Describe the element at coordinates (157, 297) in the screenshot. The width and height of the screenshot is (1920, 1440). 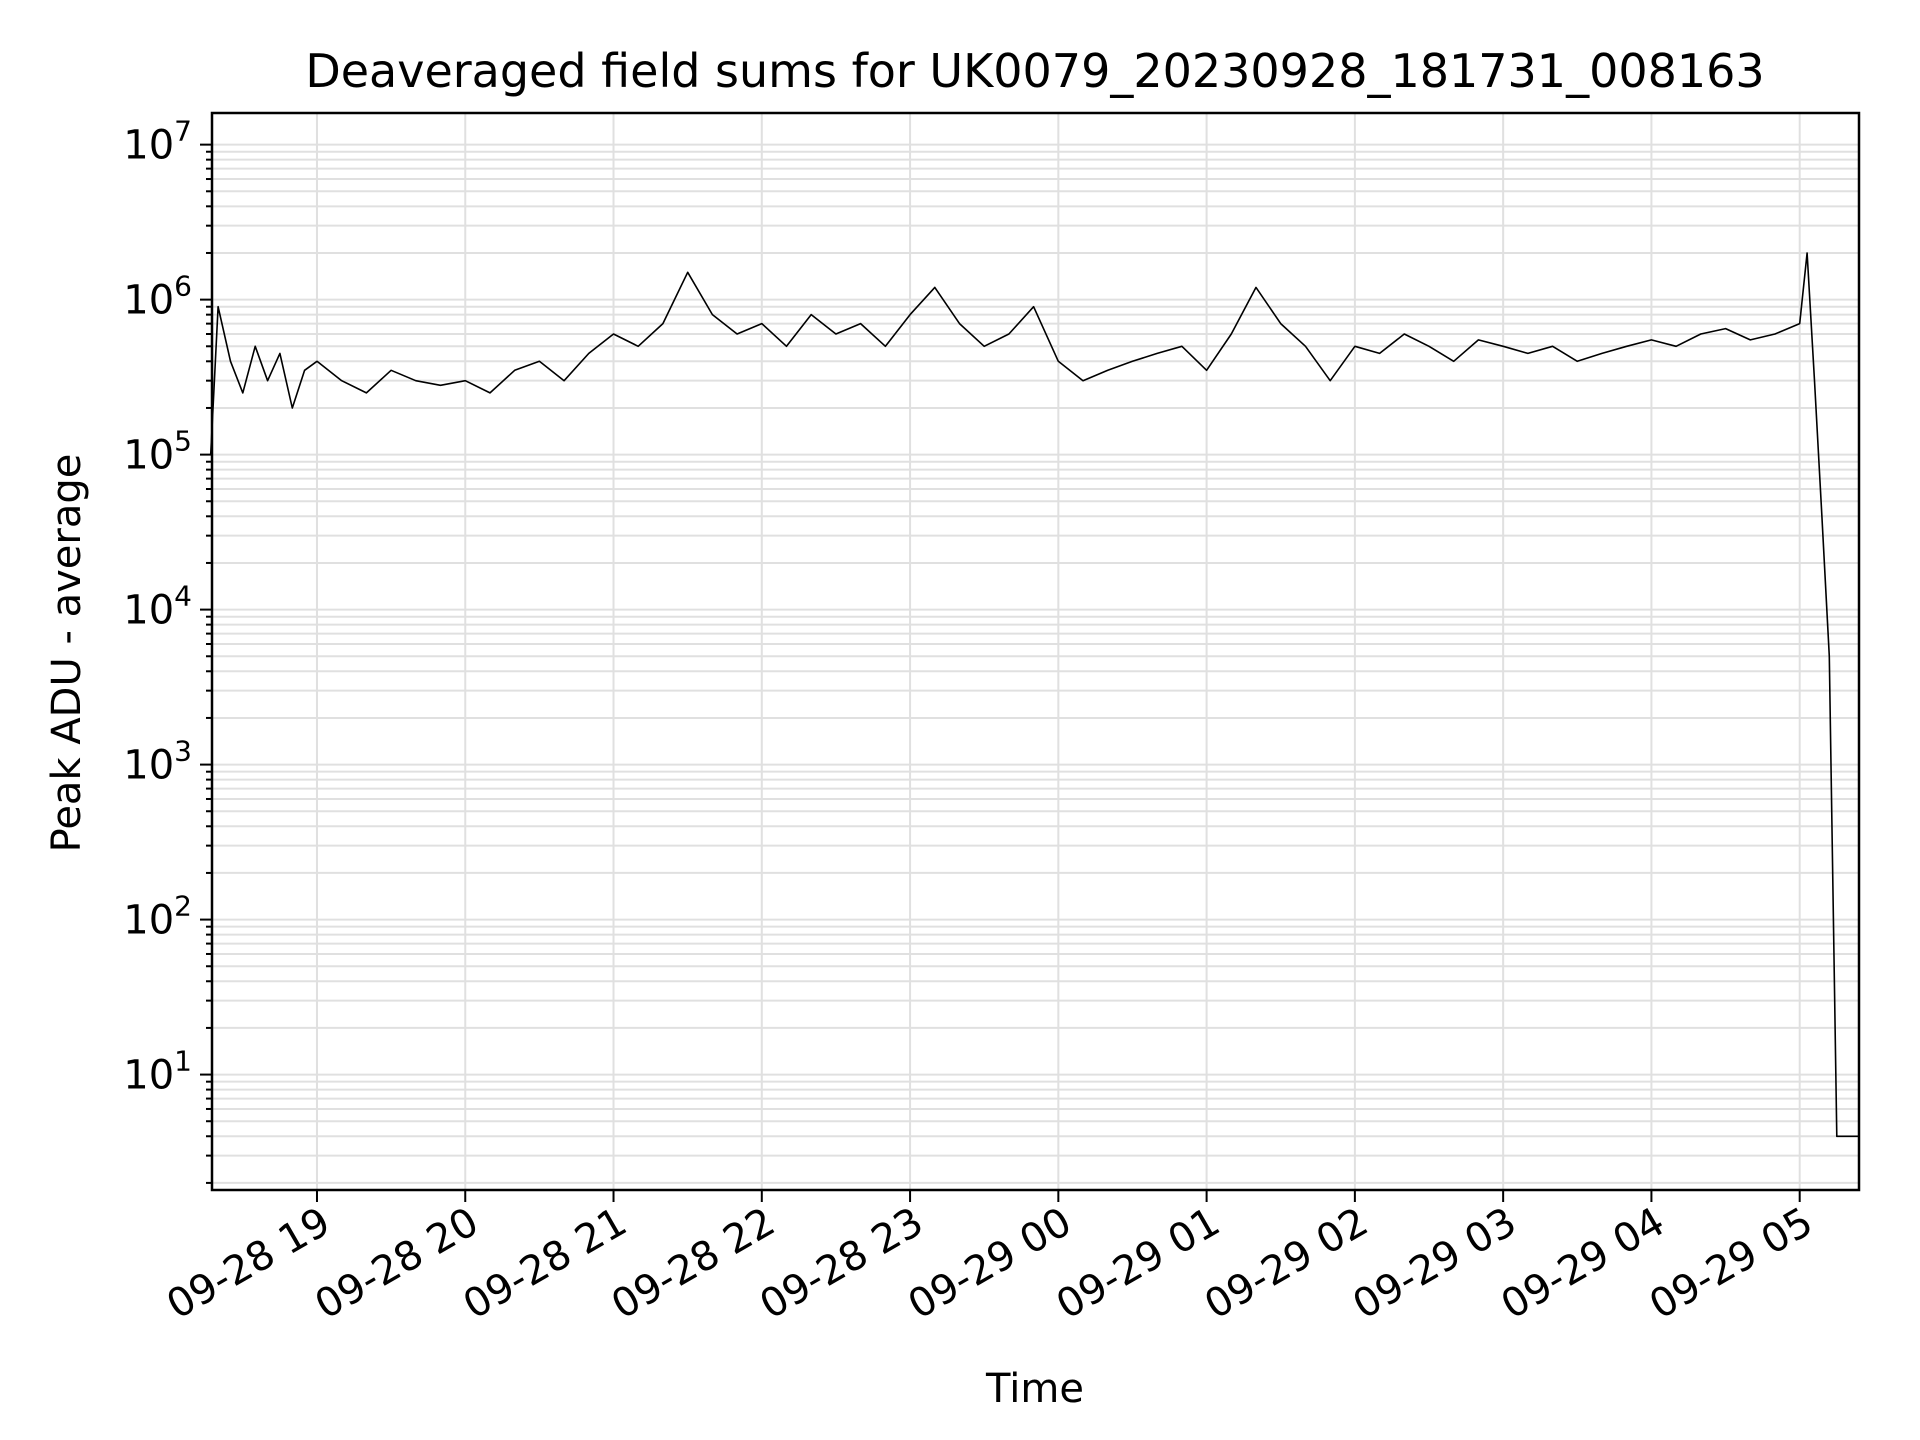
I see `y-tick-label: 10⁶` at that location.